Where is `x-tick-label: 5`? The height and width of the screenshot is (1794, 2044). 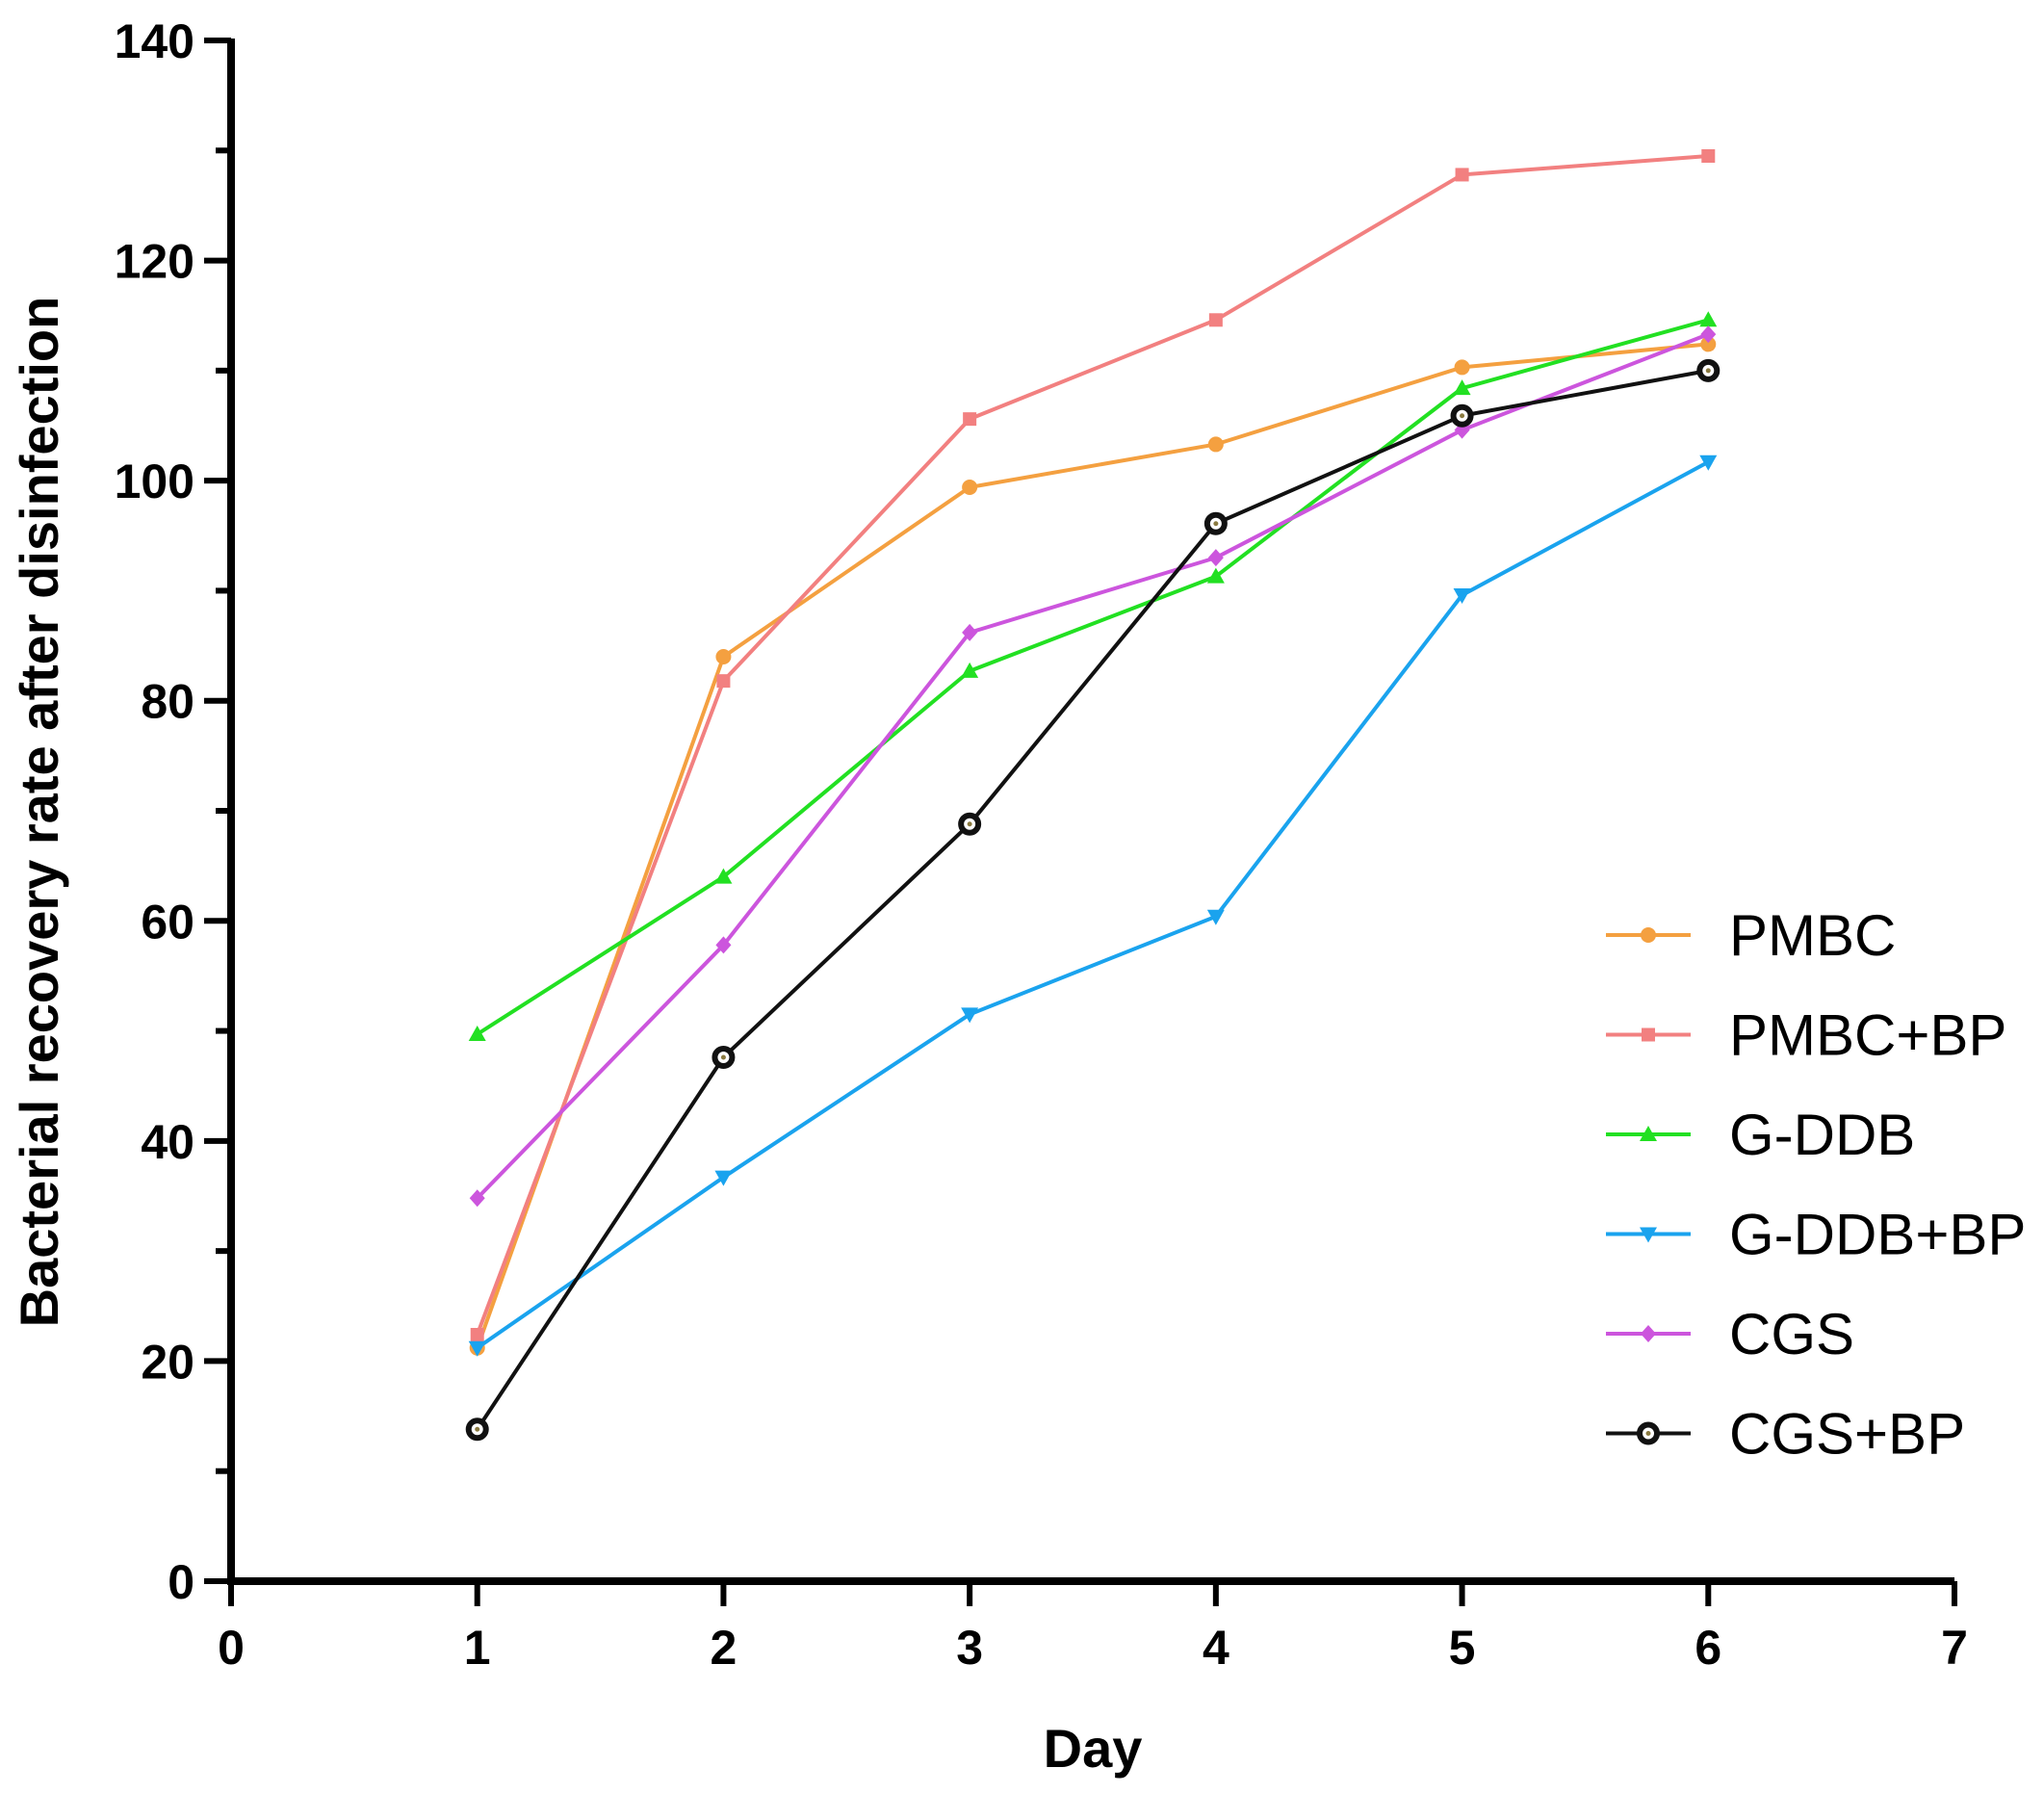 x-tick-label: 5 is located at coordinates (1463, 1648).